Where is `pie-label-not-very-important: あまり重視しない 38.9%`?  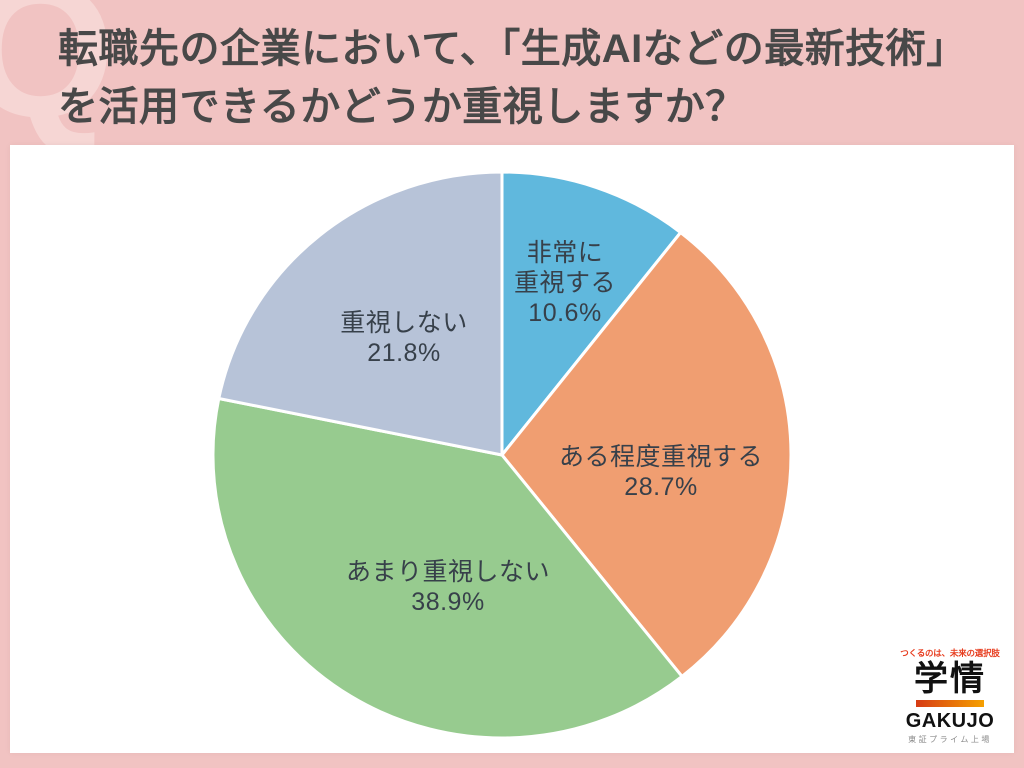 pie-label-not-very-important: あまり重視しない 38.9% is located at coordinates (448, 587).